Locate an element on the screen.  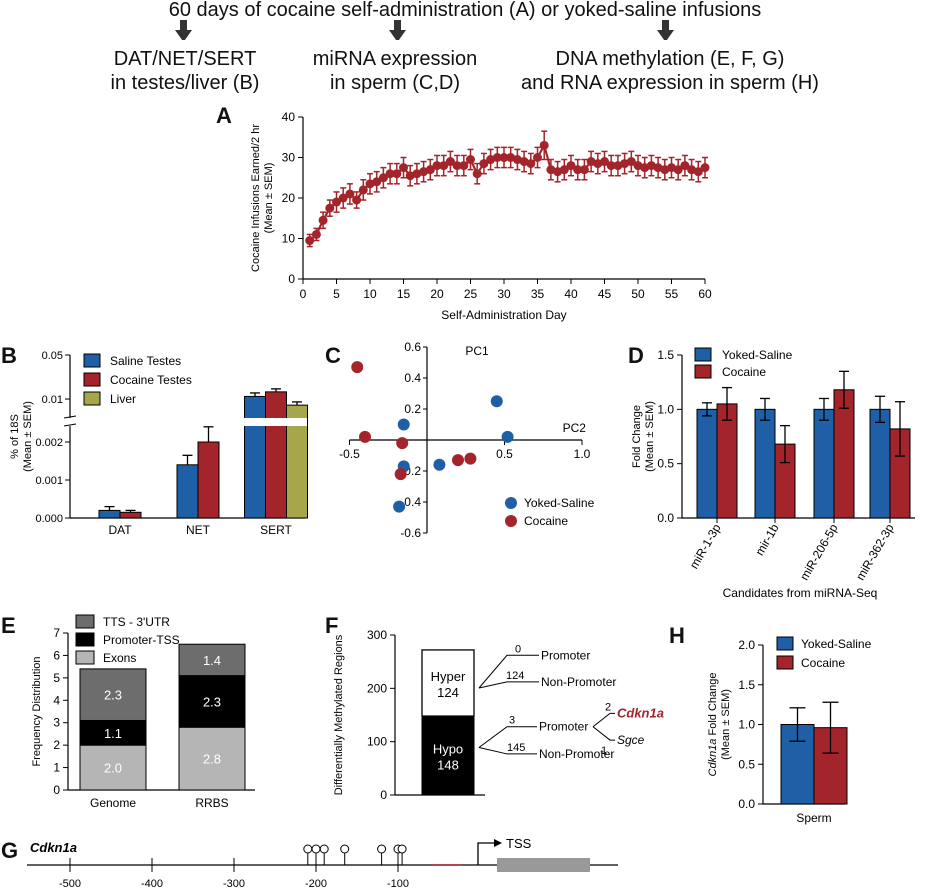
header-col3-line2: and RNA expression in sperm (H) is located at coordinates (670, 83).